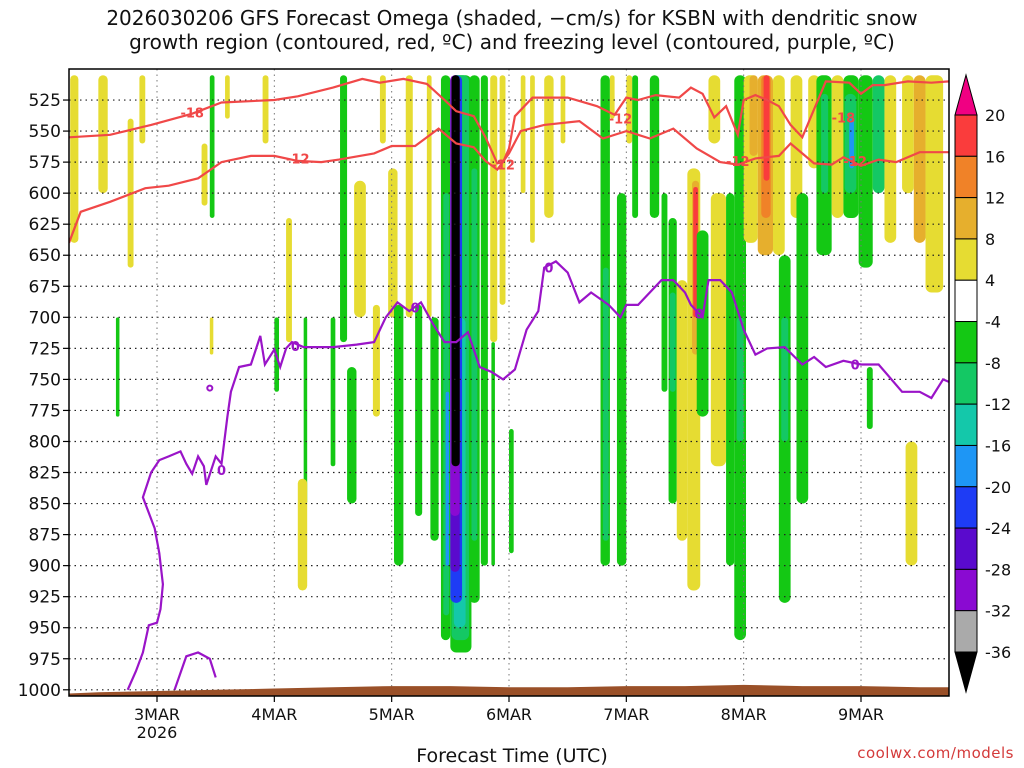 This screenshot has width=1024, height=768. I want to click on colorbar-label: 20, so click(995, 115).